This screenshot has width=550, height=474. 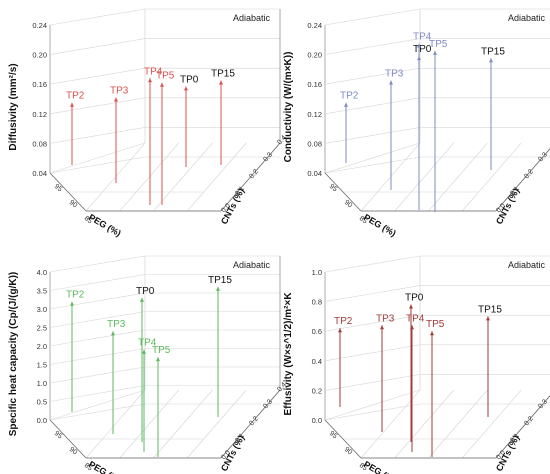 What do you see at coordinates (13, 354) in the screenshot?
I see `y-axis-label: Specific heat capacity (Cp/(J/(g/K))` at bounding box center [13, 354].